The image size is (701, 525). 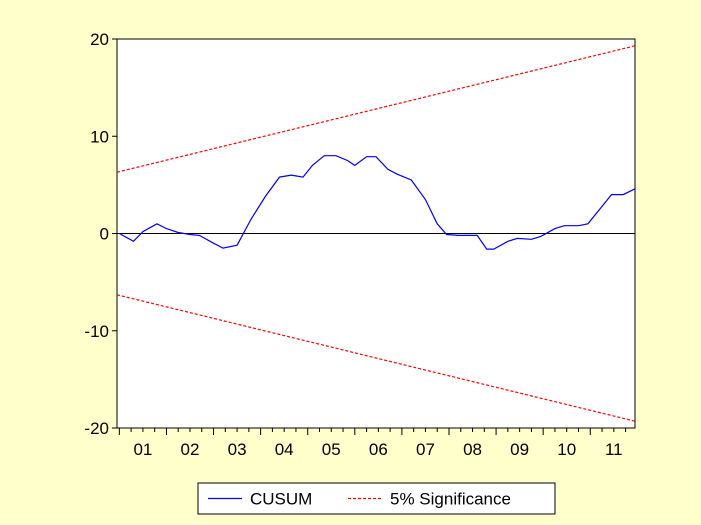 I want to click on x-tick-label: 02, so click(x=190, y=449).